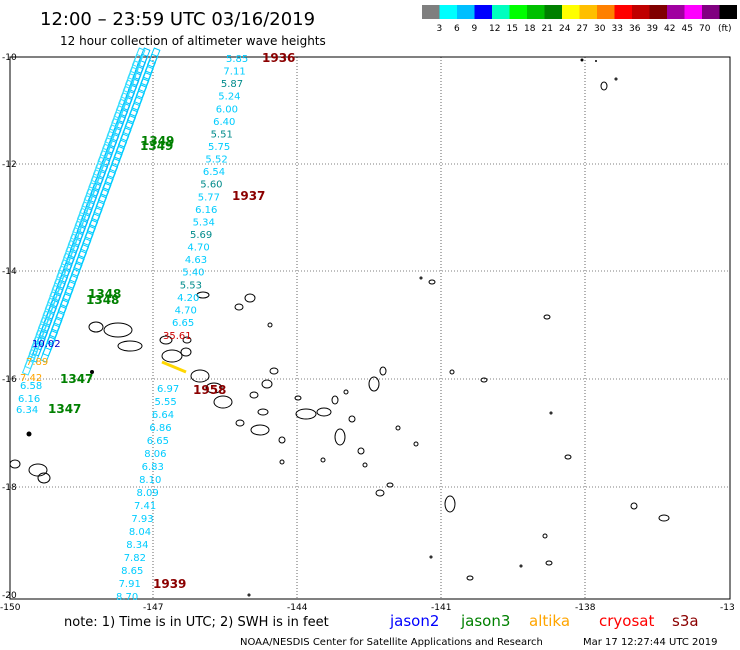 The width and height of the screenshot is (740, 650). I want to click on legend-tick-label: 18, so click(530, 29).